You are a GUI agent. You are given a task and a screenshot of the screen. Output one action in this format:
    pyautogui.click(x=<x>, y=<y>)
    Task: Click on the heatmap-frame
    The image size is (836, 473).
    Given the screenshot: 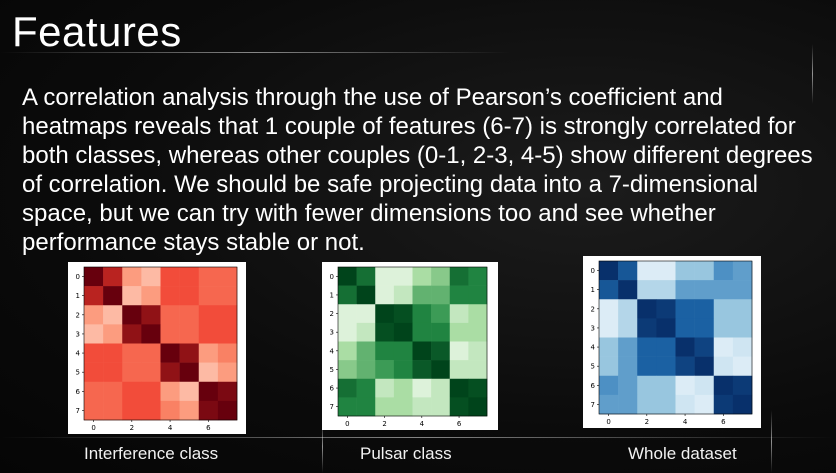 What is the action you would take?
    pyautogui.click(x=412, y=341)
    